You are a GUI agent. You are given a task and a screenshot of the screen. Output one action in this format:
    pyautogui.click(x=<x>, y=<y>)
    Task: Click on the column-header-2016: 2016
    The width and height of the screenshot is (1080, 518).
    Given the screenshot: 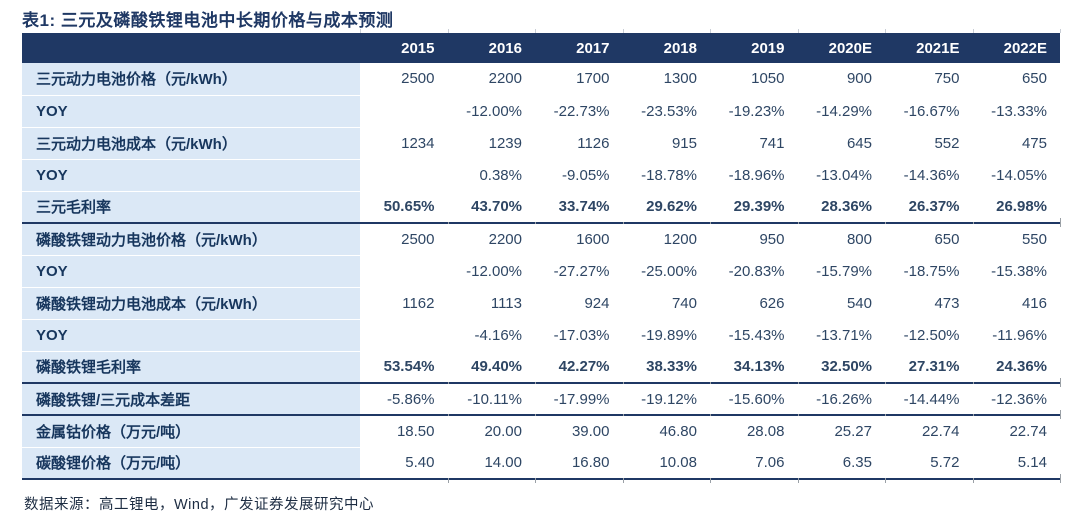 What is the action you would take?
    pyautogui.click(x=491, y=46)
    